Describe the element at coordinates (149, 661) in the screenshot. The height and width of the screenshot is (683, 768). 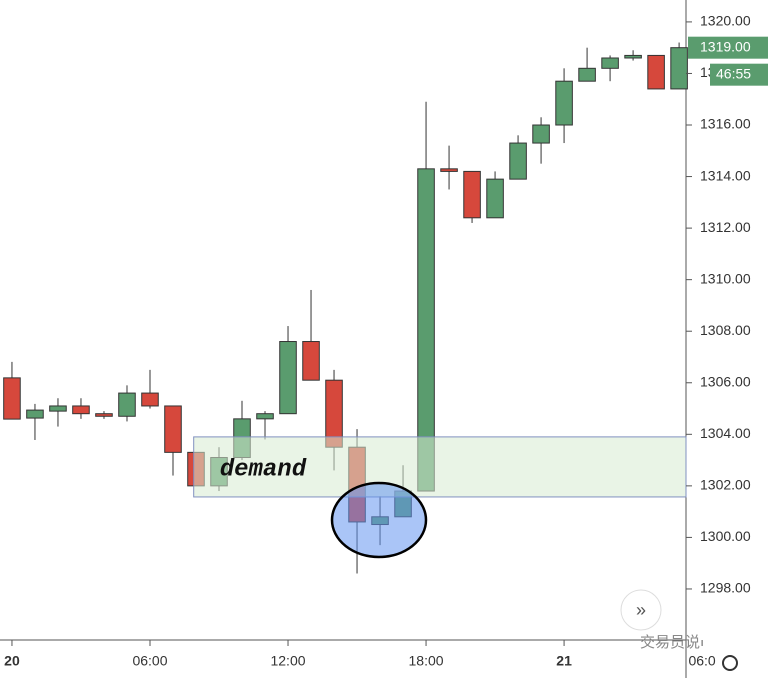
I see `x-tick-label: 06:00` at that location.